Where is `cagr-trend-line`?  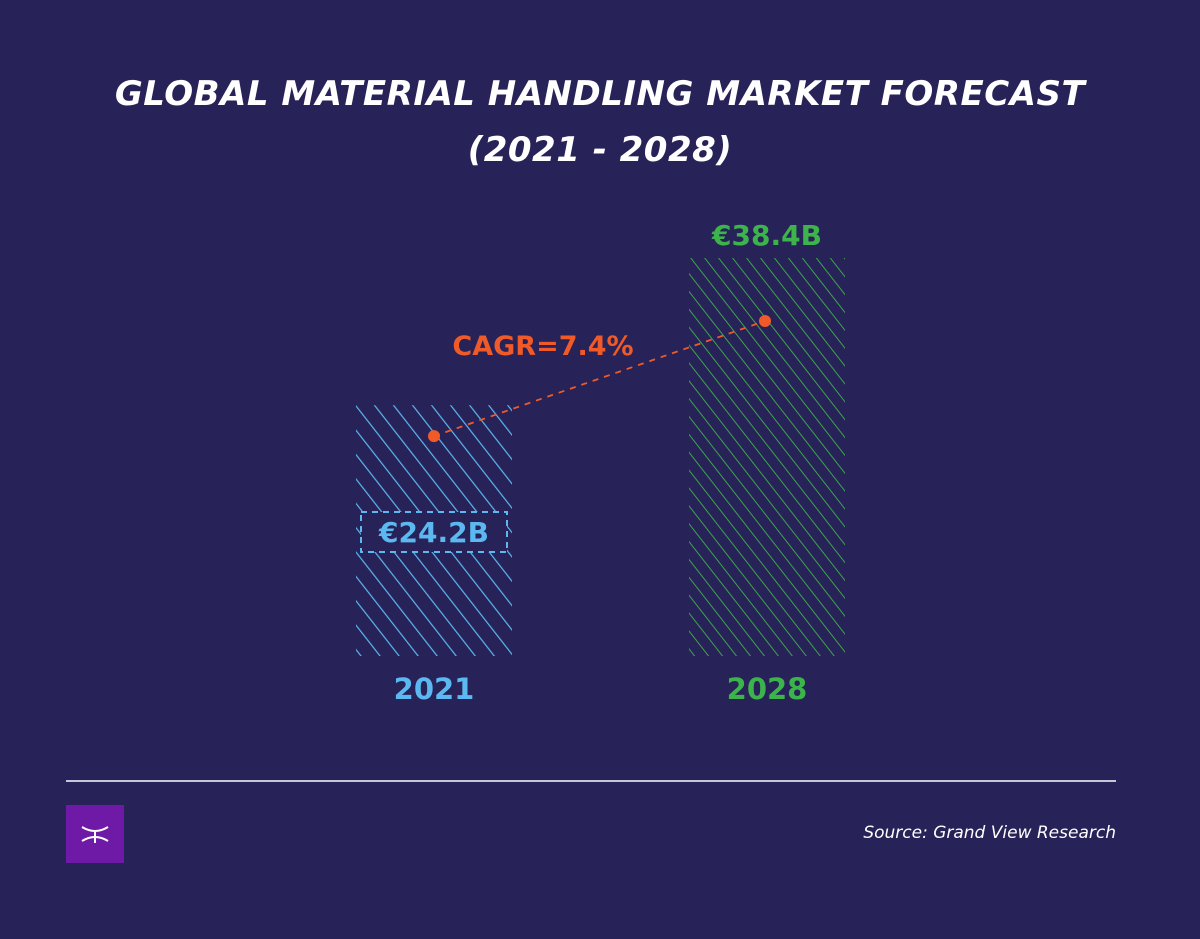 cagr-trend-line is located at coordinates (599, 379).